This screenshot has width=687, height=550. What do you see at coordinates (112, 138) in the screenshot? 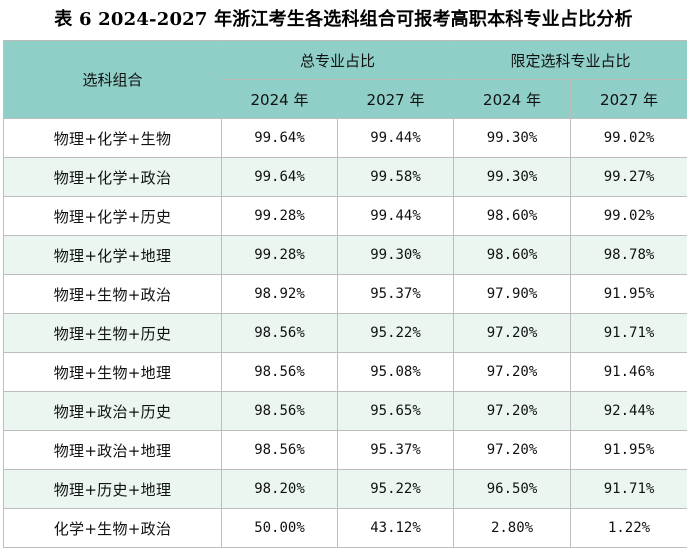
I see `cell-combo: 物理+化学+生物` at bounding box center [112, 138].